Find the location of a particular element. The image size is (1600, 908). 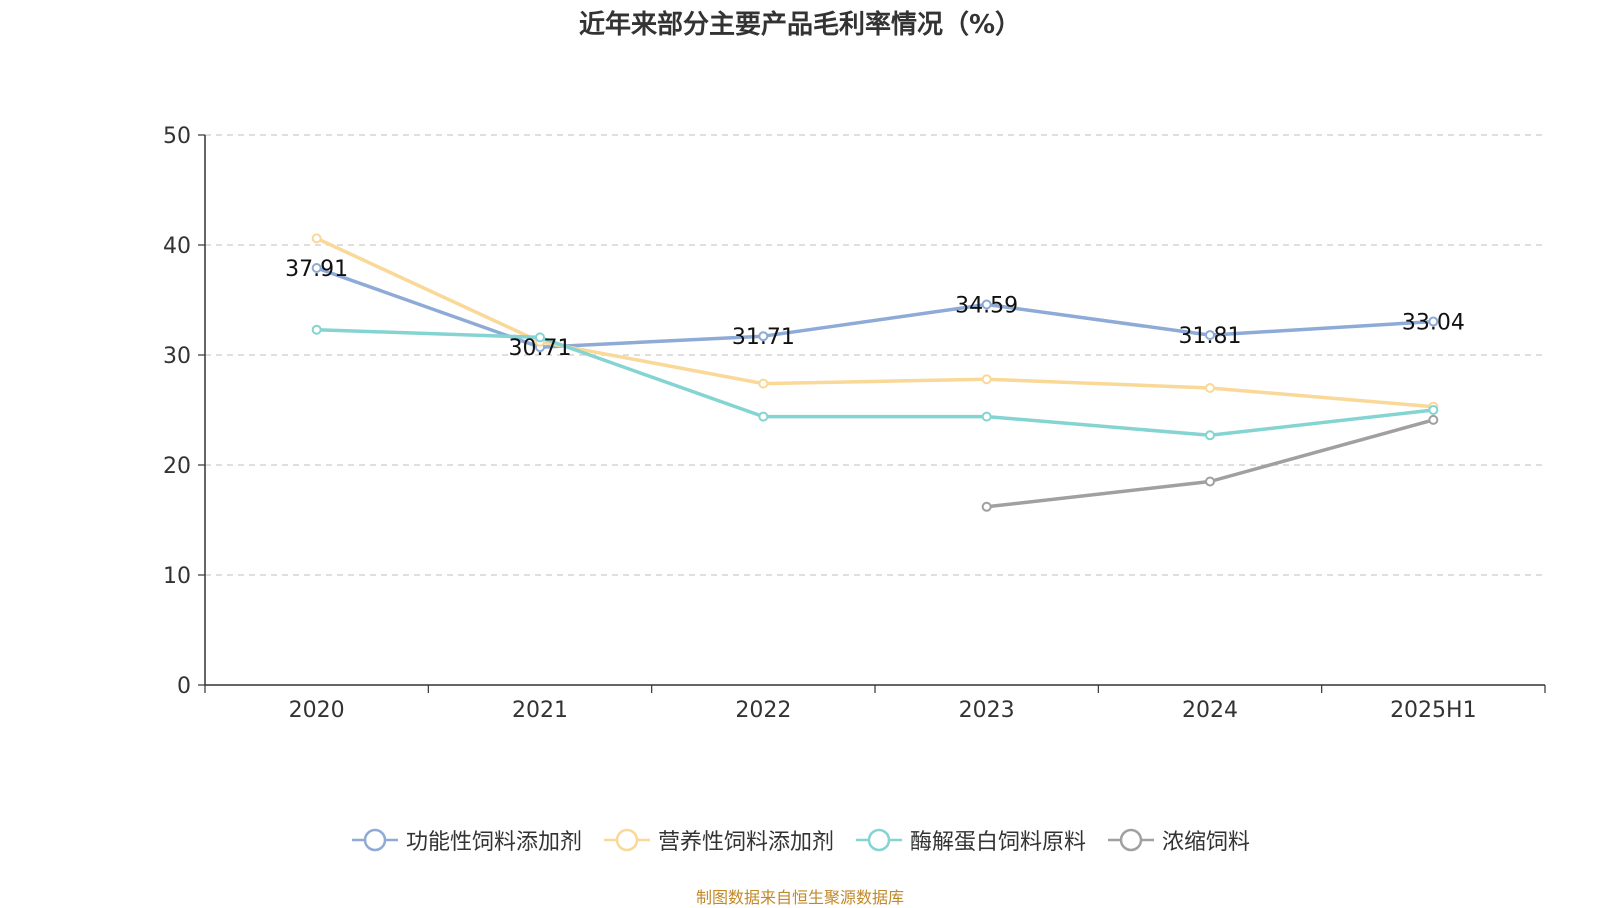

x-tick-label: 2022 is located at coordinates (763, 710).